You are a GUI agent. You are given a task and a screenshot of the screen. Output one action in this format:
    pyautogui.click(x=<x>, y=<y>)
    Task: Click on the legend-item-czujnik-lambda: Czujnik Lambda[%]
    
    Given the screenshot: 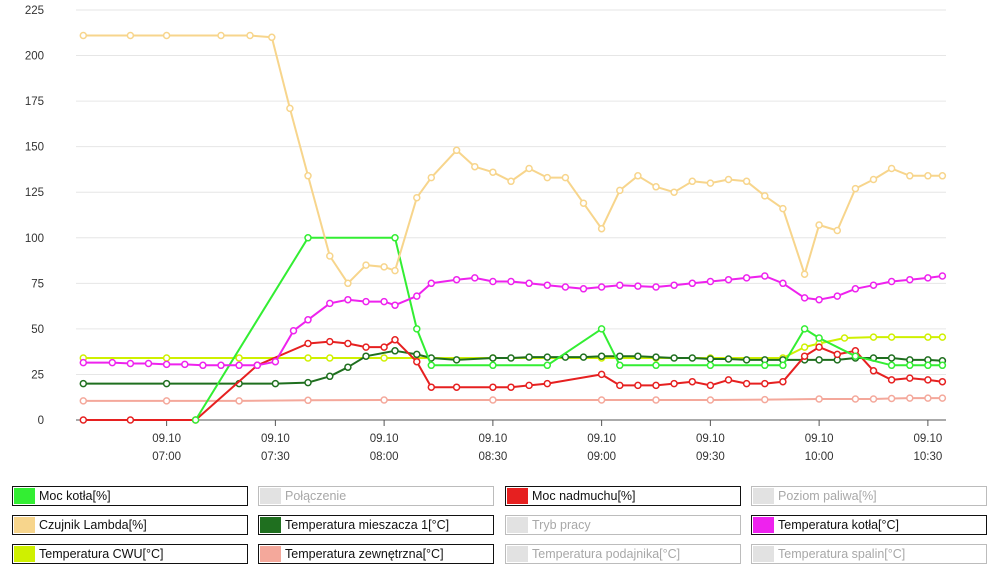 What is the action you would take?
    pyautogui.click(x=130, y=525)
    